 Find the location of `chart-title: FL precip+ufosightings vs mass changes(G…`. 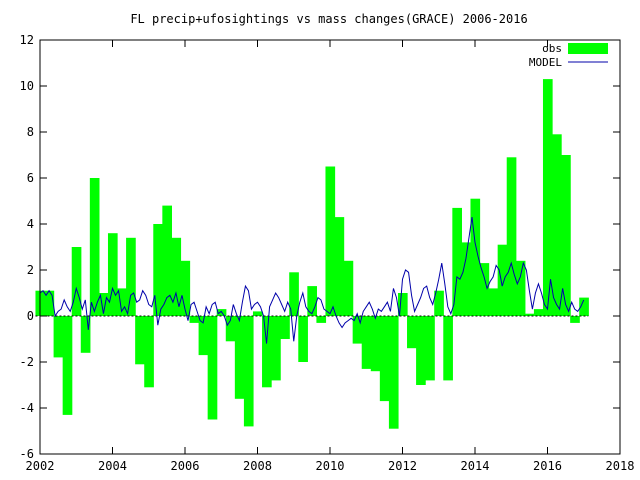

chart-title: FL precip+ufosightings vs mass changes(G… is located at coordinates (328, 19).